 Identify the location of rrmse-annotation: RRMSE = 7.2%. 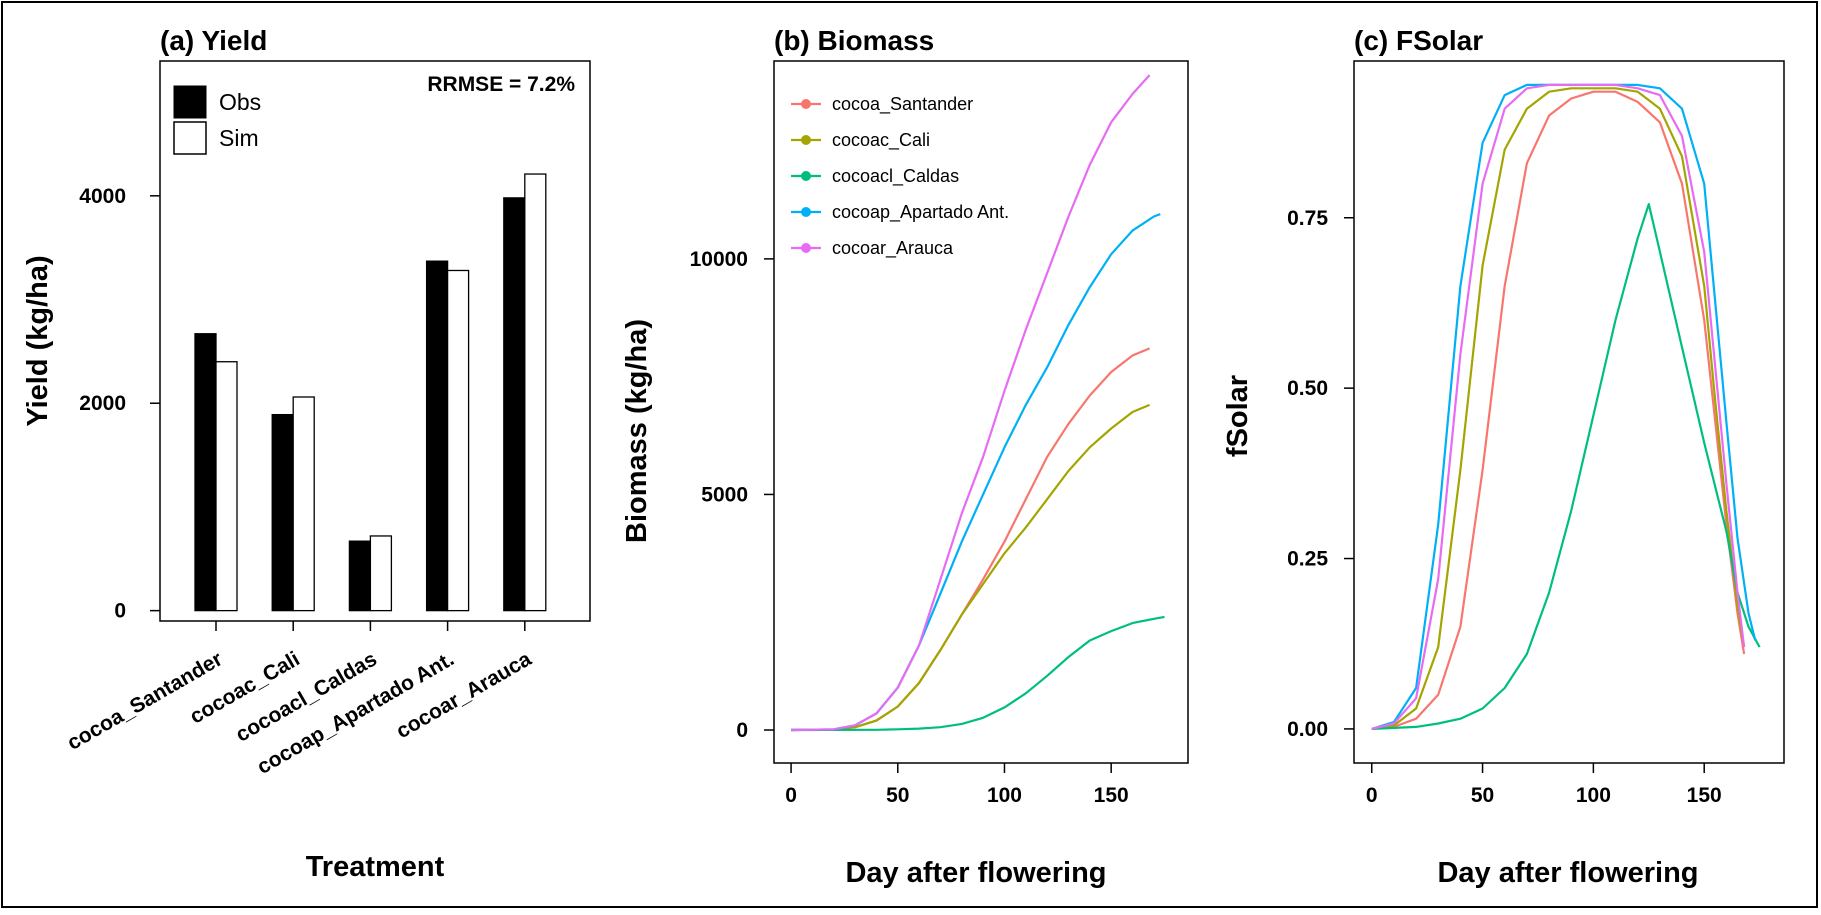
(501, 84).